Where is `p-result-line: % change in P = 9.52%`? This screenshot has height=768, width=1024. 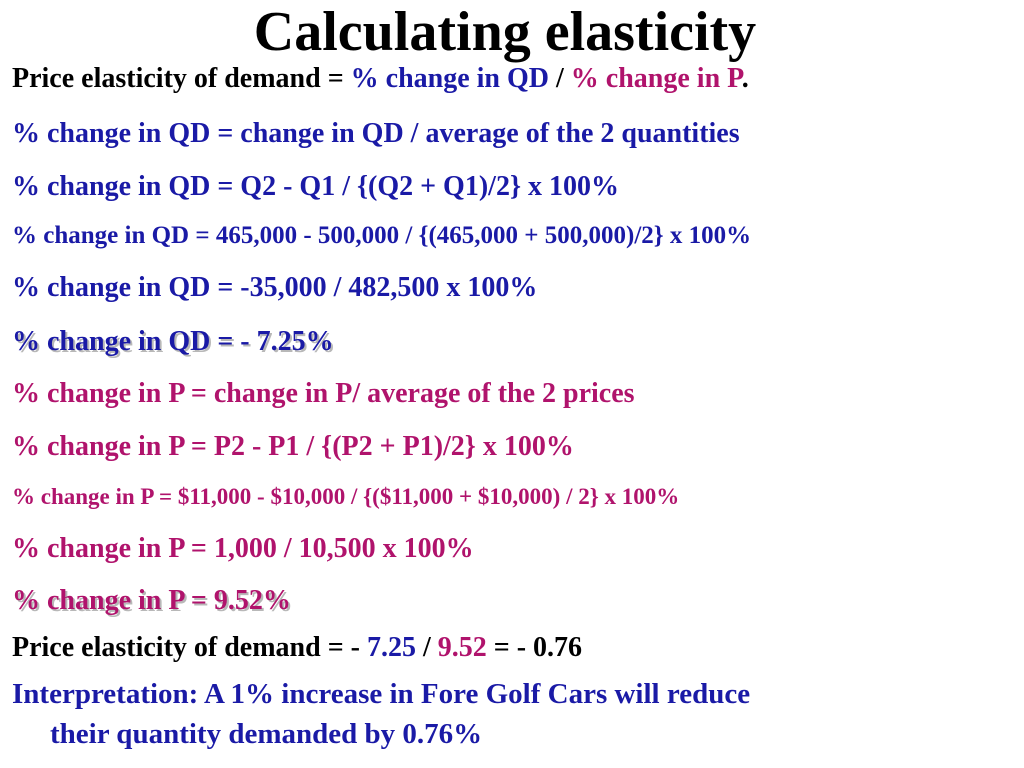 p-result-line: % change in P = 9.52% is located at coordinates (151, 600).